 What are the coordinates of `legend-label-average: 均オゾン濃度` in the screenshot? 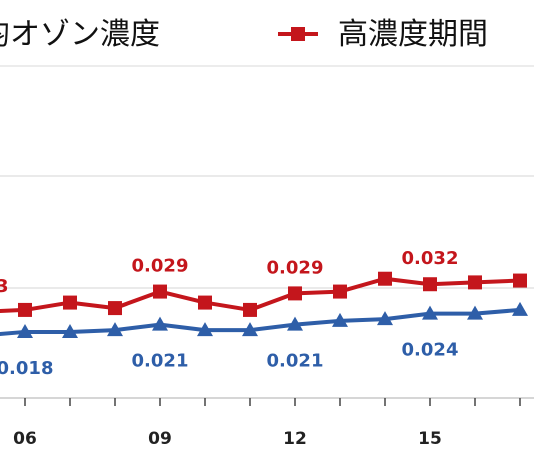 It's located at (80, 34).